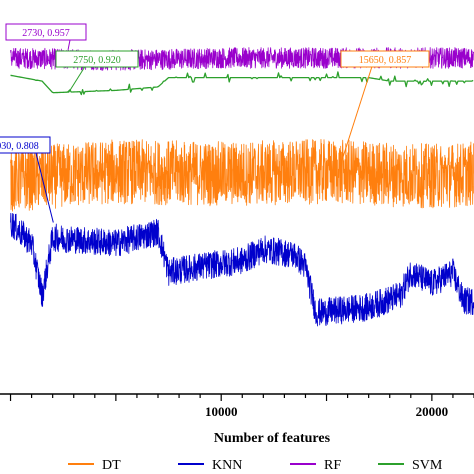 This screenshot has height=474, width=474. What do you see at coordinates (432, 411) in the screenshot?
I see `x-tick-label: 20000` at bounding box center [432, 411].